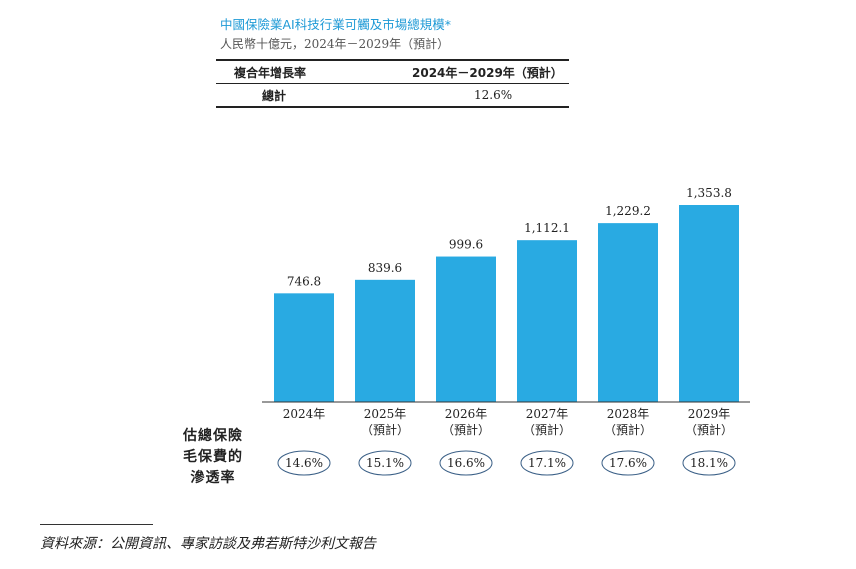 The width and height of the screenshot is (856, 569). Describe the element at coordinates (314, 71) in the screenshot. I see `cagr-col1-header: 複合年增長率` at that location.